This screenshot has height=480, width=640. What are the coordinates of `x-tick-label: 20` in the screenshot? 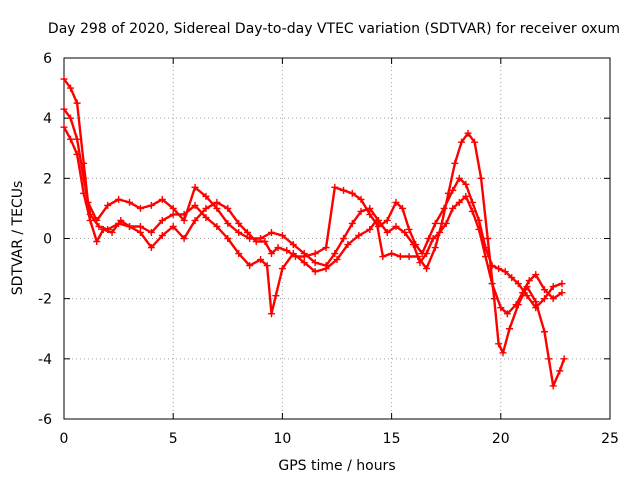 It's located at (501, 439).